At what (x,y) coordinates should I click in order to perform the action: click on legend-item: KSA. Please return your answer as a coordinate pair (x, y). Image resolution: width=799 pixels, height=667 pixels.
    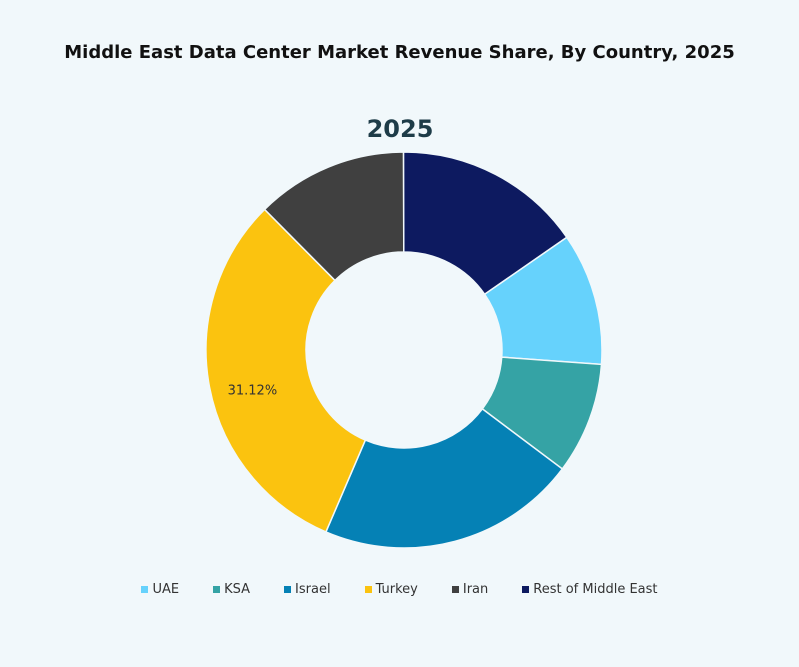
    Looking at the image, I should click on (231, 589).